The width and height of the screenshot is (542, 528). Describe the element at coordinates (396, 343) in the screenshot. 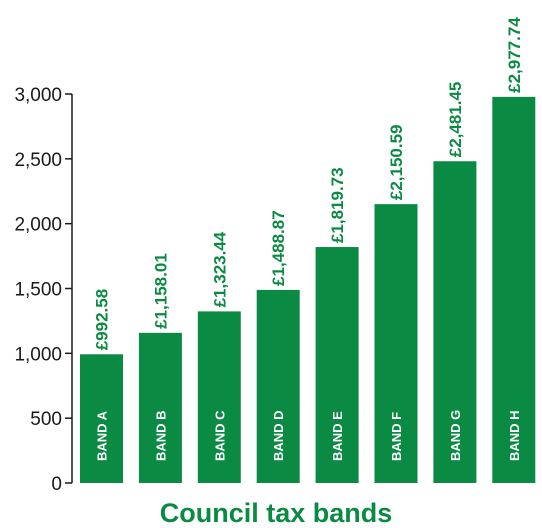

I see `bar-band-f` at that location.